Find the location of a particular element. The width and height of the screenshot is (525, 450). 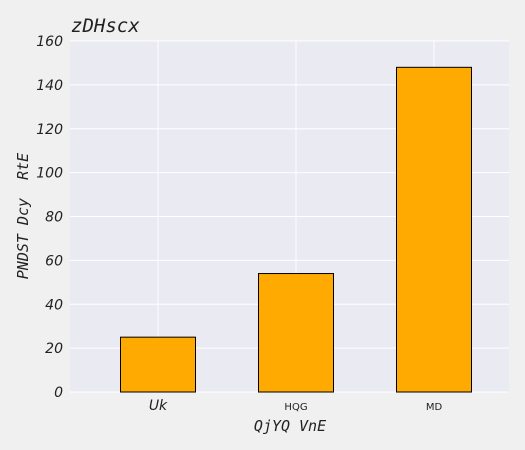

y-tick-label: 80 is located at coordinates (54, 218).